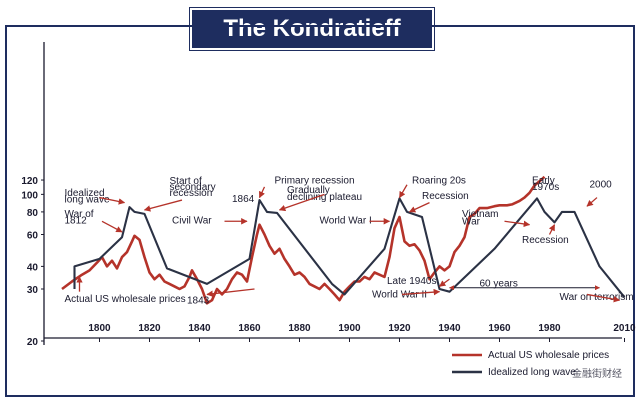 The image size is (640, 400). What do you see at coordinates (312, 47) in the screenshot?
I see `chart-title: The Kondratieff Wave` at bounding box center [312, 47].